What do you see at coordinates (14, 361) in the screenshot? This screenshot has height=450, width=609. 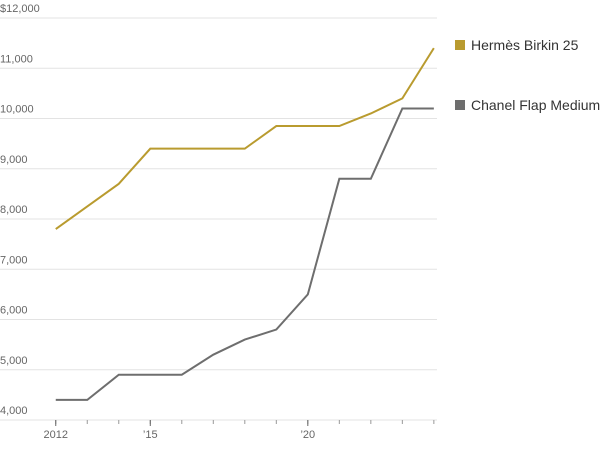 I see `y-tick-label: 5,000` at bounding box center [14, 361].